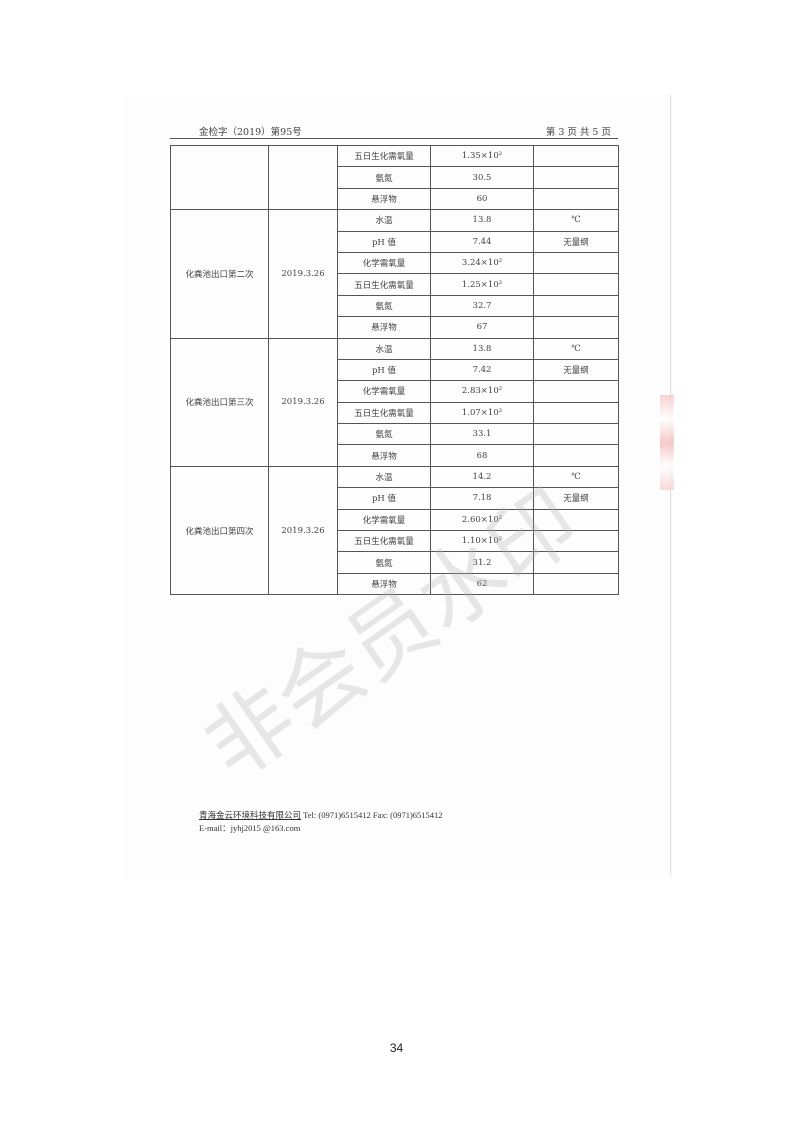 This screenshot has width=793, height=1122. What do you see at coordinates (394, 138) in the screenshot?
I see `header-rule` at bounding box center [394, 138].